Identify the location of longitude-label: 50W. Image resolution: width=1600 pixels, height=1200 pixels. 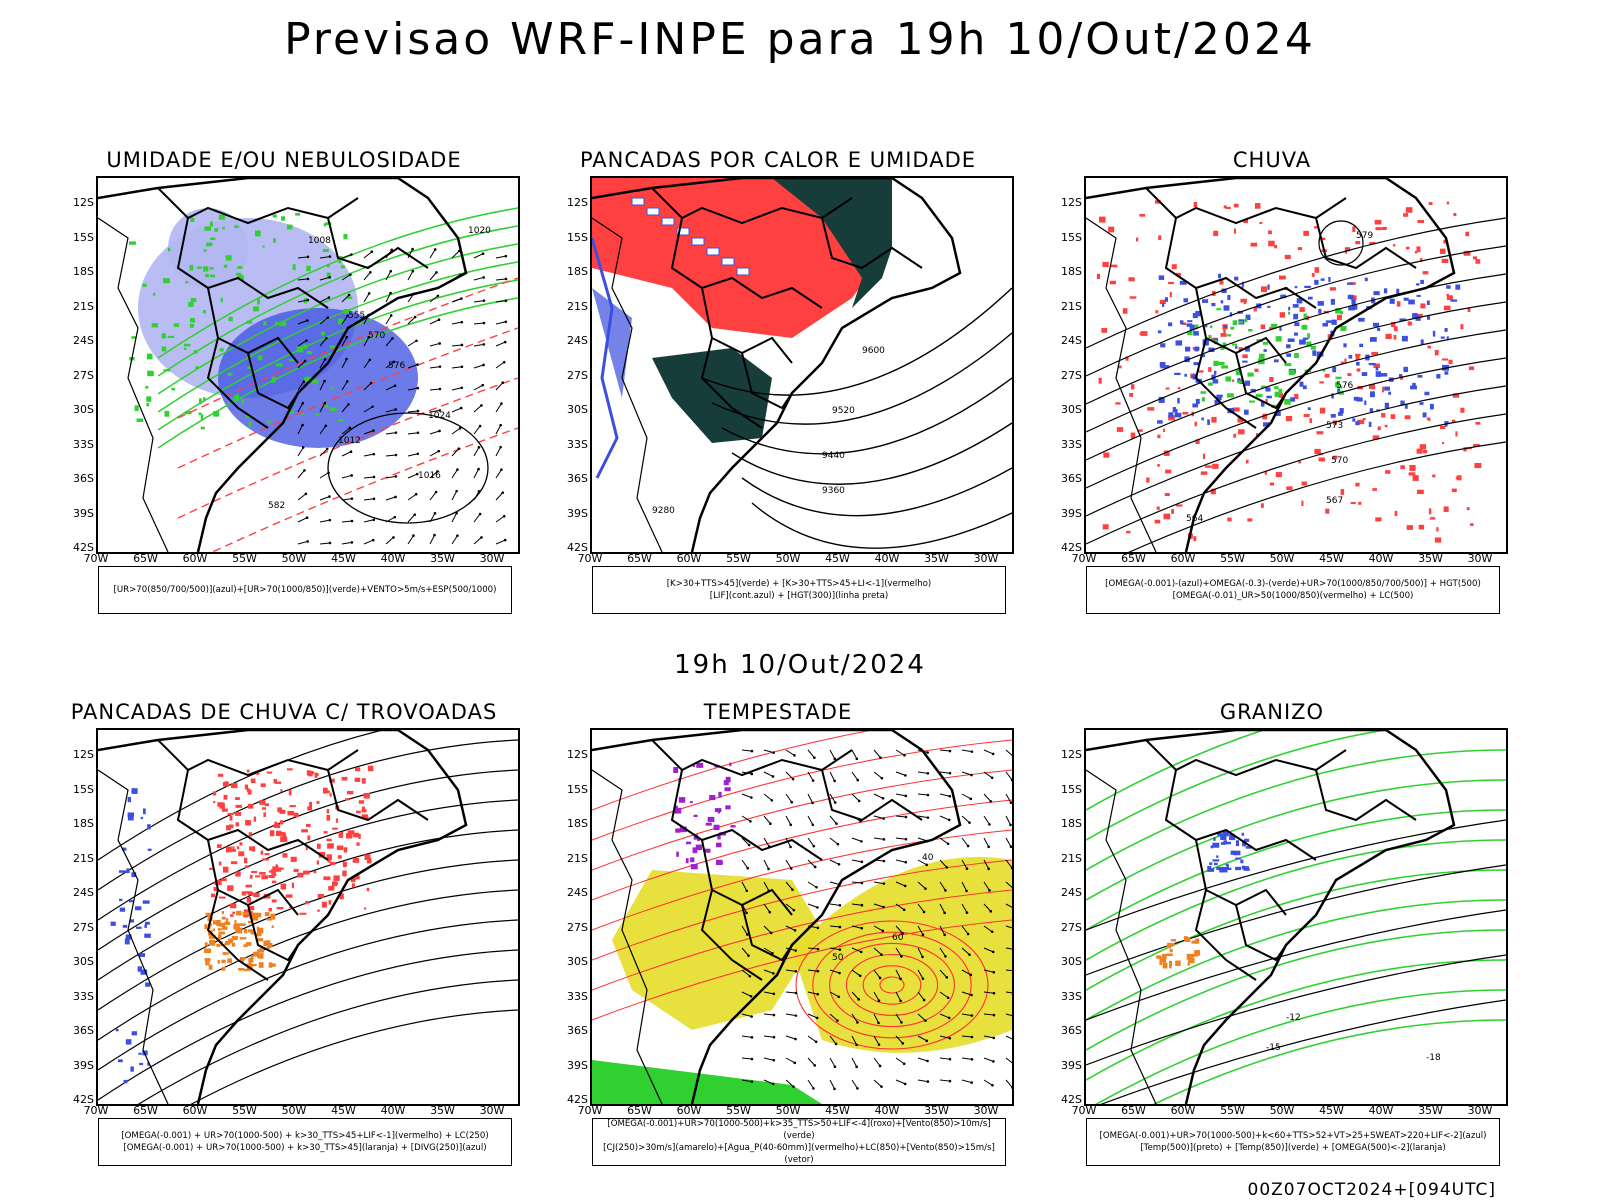
(1282, 558).